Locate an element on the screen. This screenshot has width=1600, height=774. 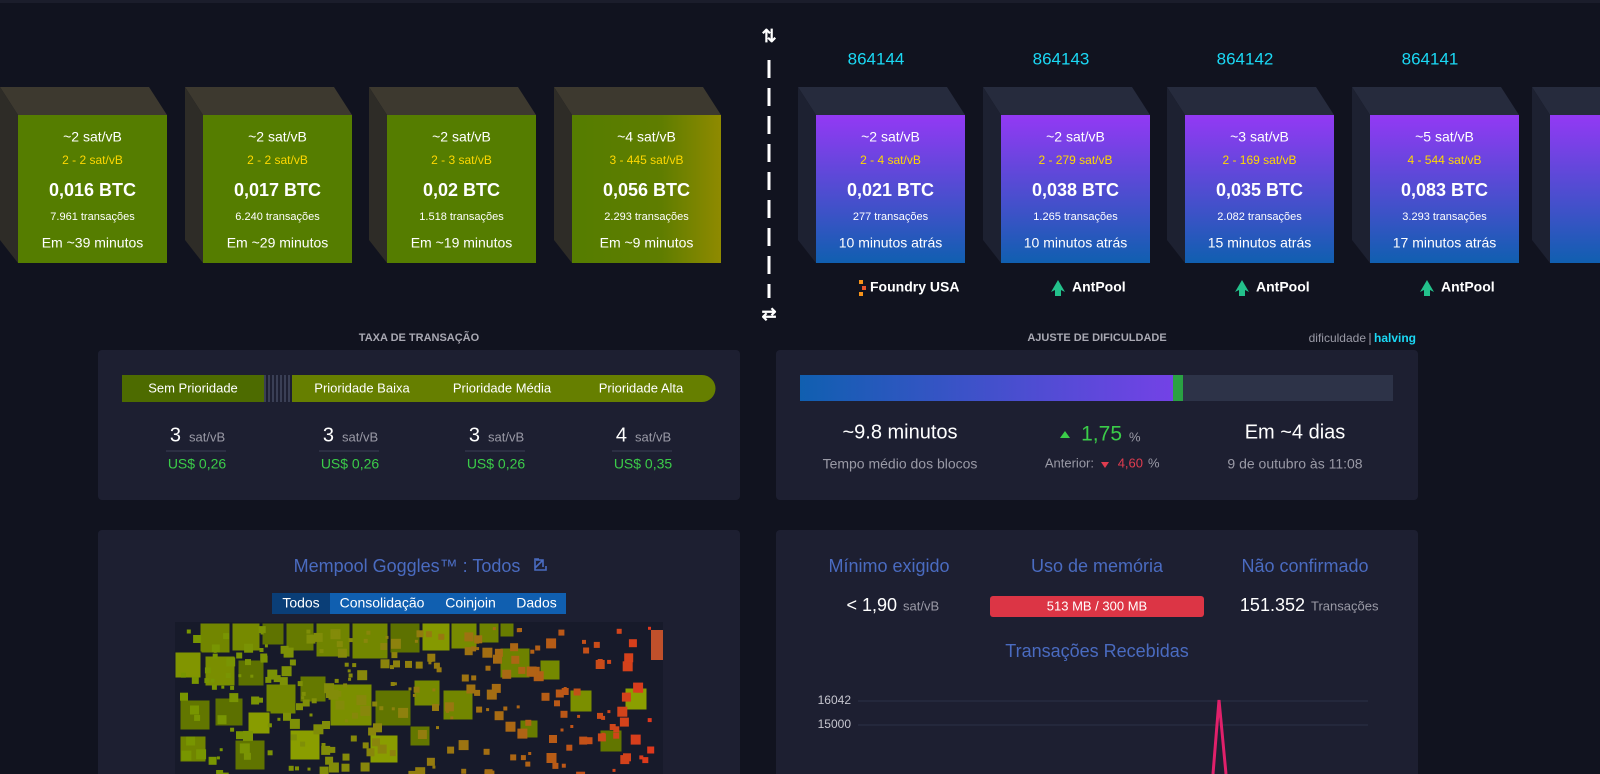
block-height: 864144 is located at coordinates (876, 58).